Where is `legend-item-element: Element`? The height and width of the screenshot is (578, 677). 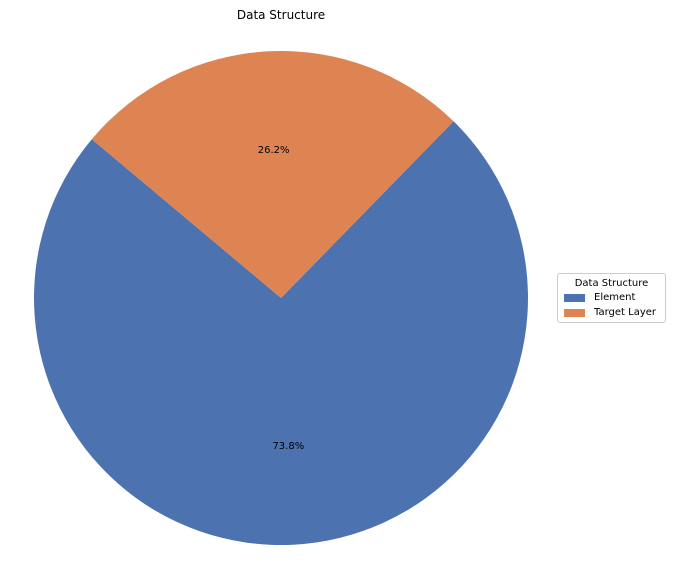
legend-item-element: Element is located at coordinates (611, 297).